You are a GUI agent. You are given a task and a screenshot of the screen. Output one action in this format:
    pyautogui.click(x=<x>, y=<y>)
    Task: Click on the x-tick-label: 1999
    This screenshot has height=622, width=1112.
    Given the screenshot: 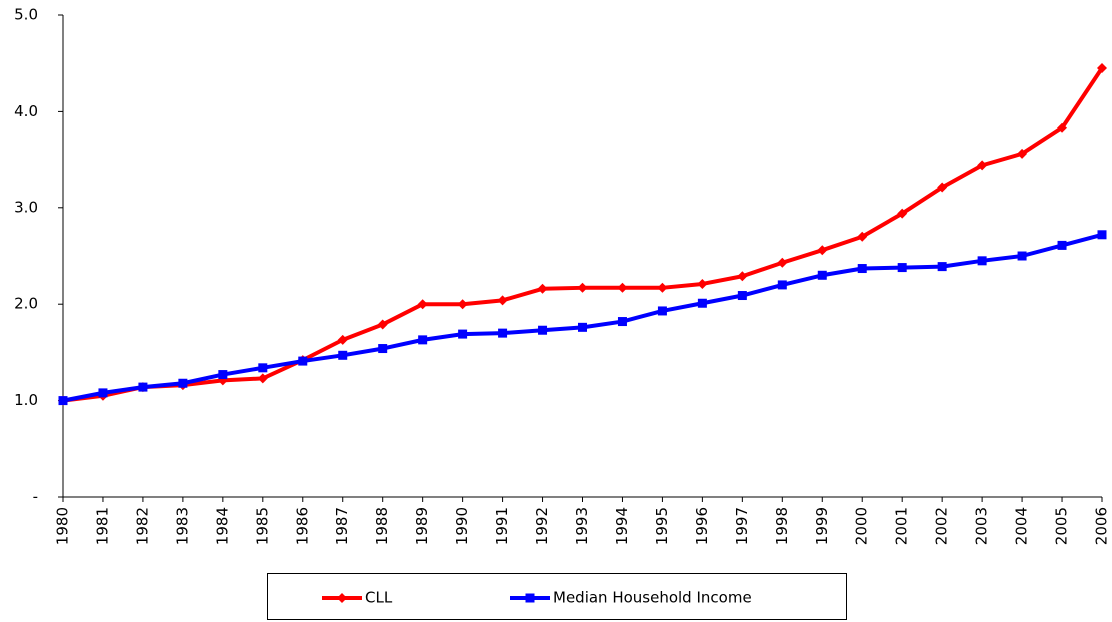 What is the action you would take?
    pyautogui.click(x=822, y=526)
    